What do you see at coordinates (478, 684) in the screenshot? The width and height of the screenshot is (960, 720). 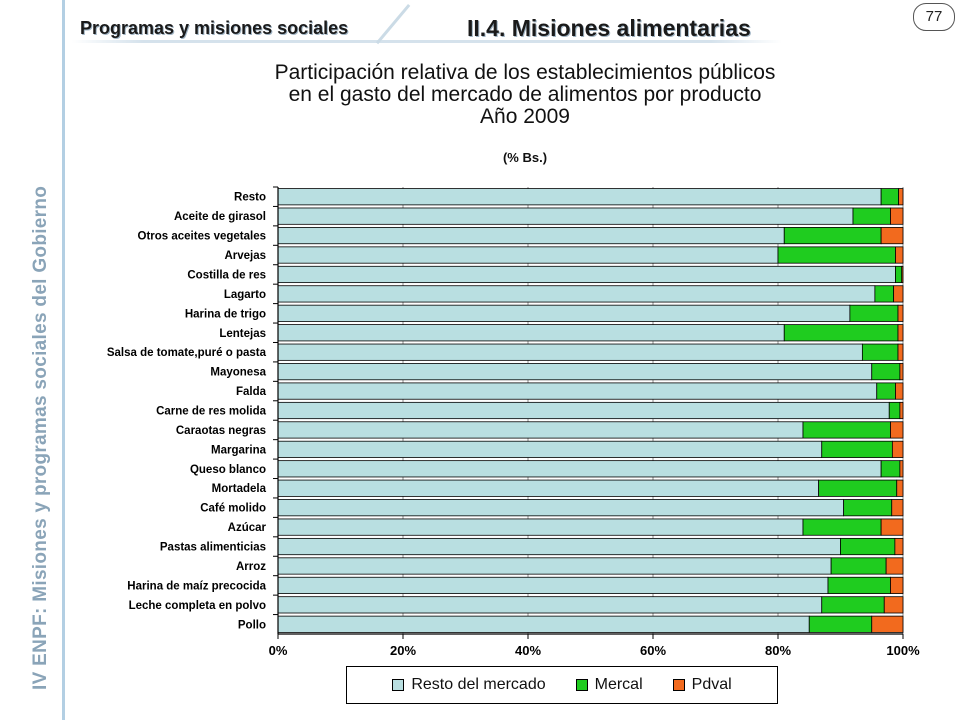 I see `legend-label-resto: Resto del mercado` at bounding box center [478, 684].